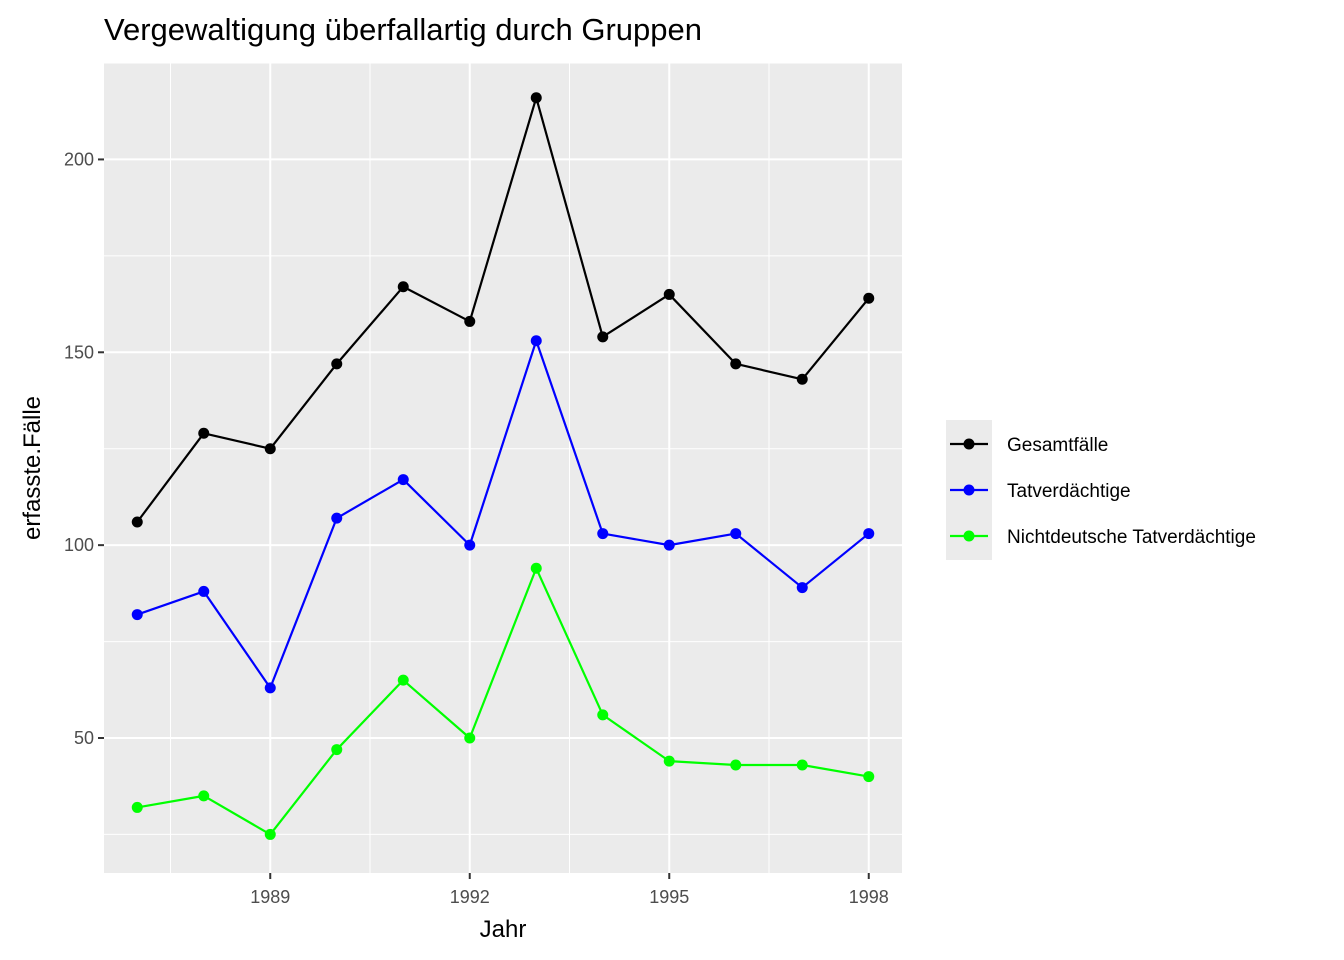  Describe the element at coordinates (79, 159) in the screenshot. I see `y-tick-label: 200` at that location.